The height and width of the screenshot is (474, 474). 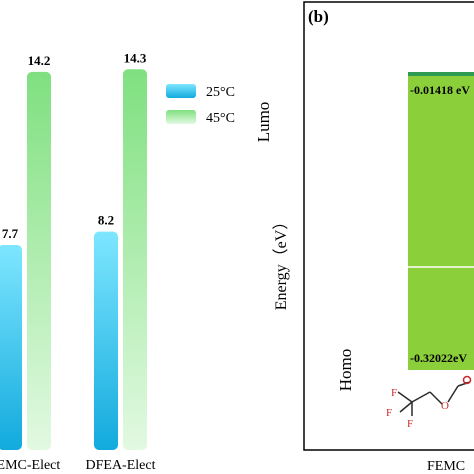 I want to click on data-label-femc-elect-series-0: 7.7, so click(x=10, y=233).